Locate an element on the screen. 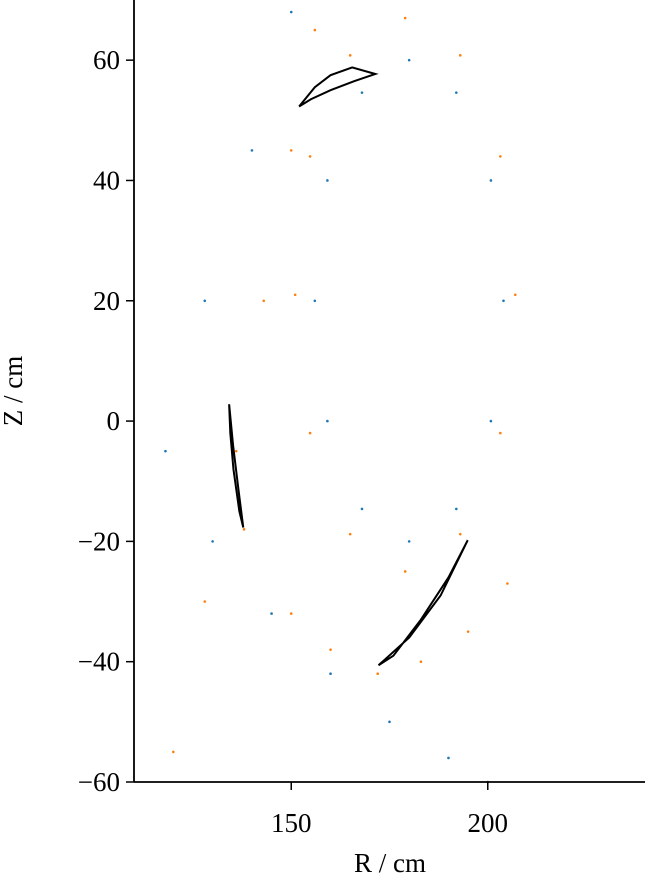 The image size is (647, 881). y-tick-label: 60 is located at coordinates (106, 60).